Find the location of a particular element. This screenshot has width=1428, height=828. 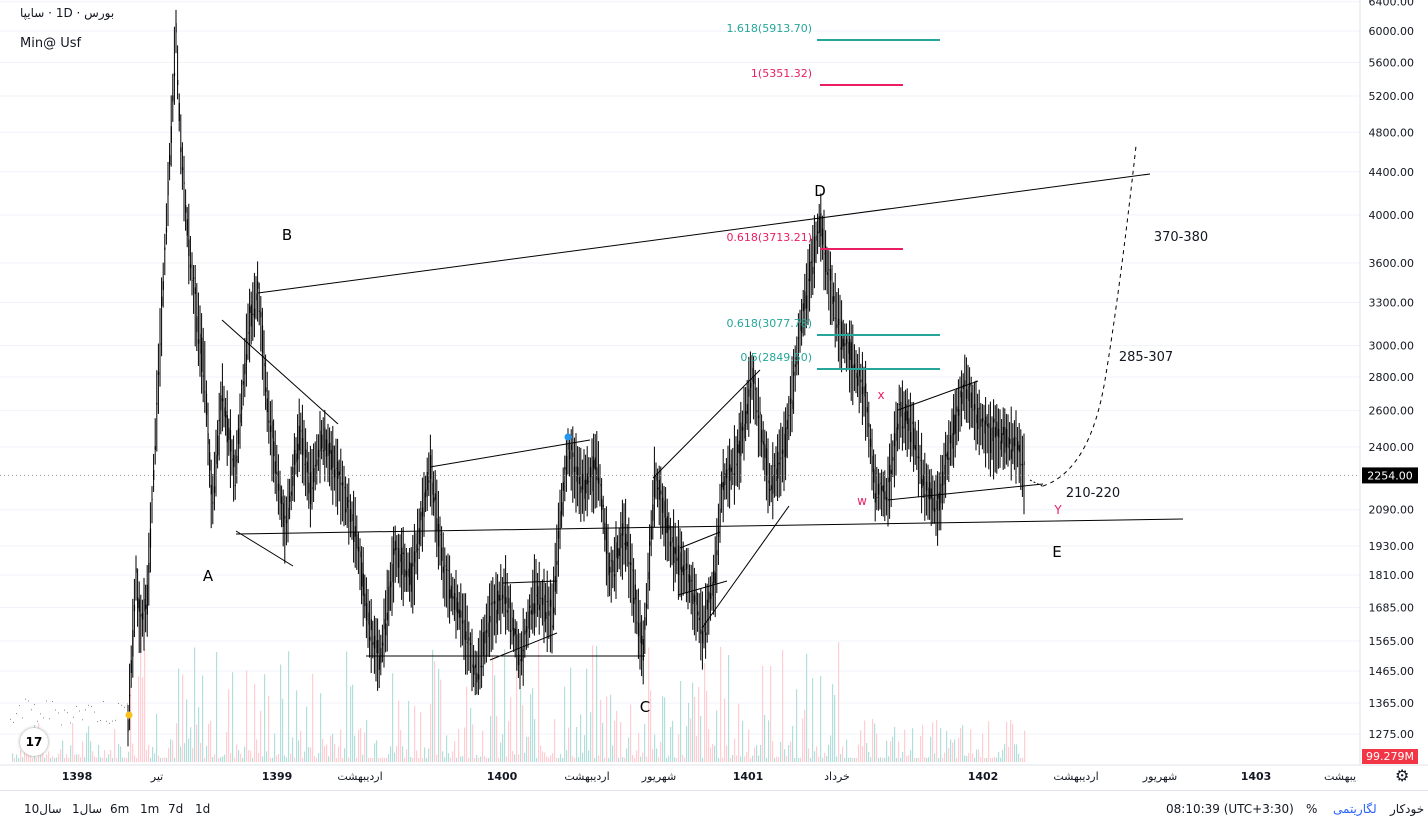

log-toggle: لگاریتمی is located at coordinates (1355, 809).